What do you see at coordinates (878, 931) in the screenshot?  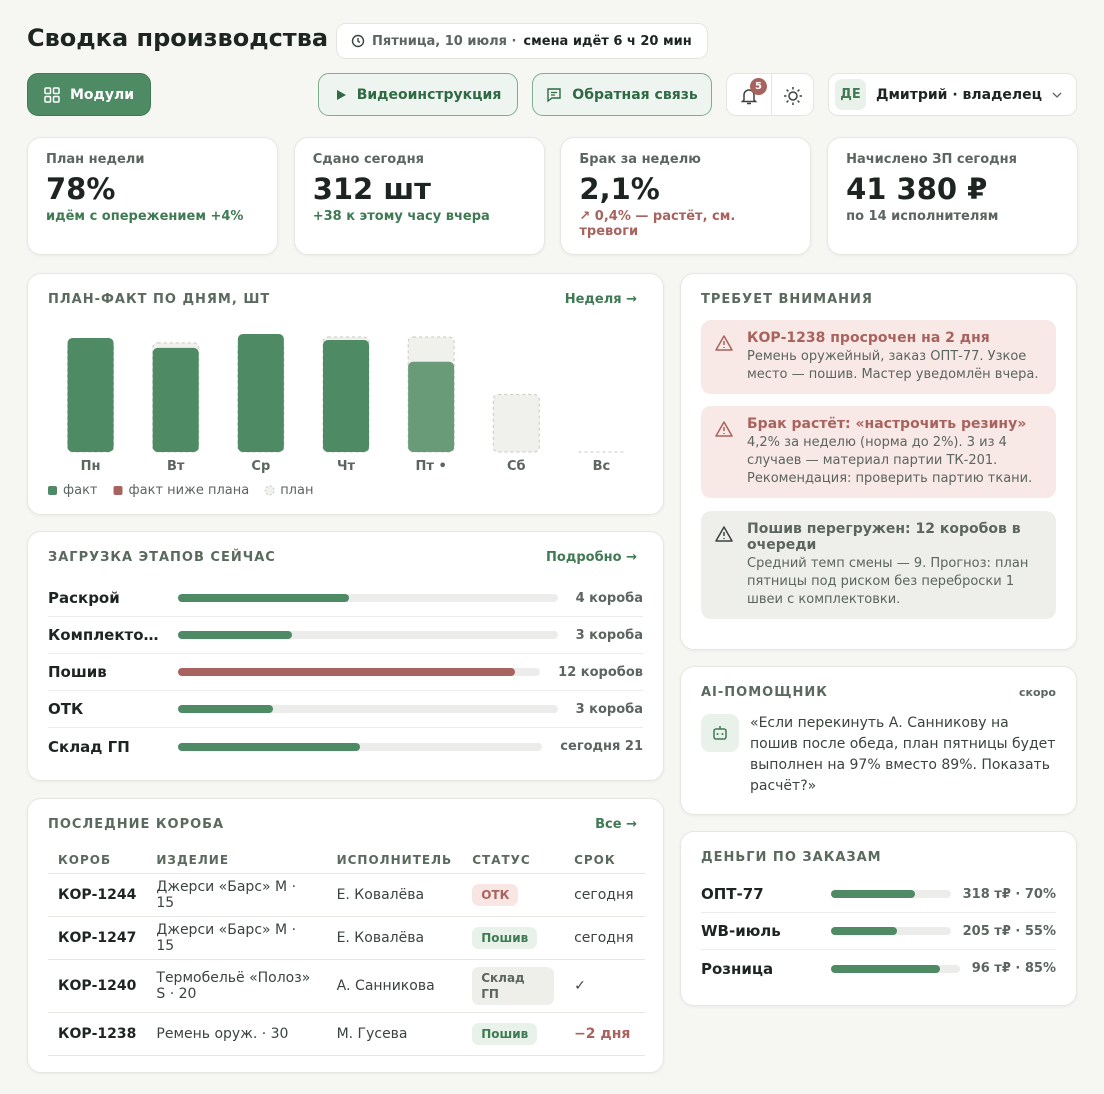 I see `money-row: WB-июль 205 т₽ · 55%` at bounding box center [878, 931].